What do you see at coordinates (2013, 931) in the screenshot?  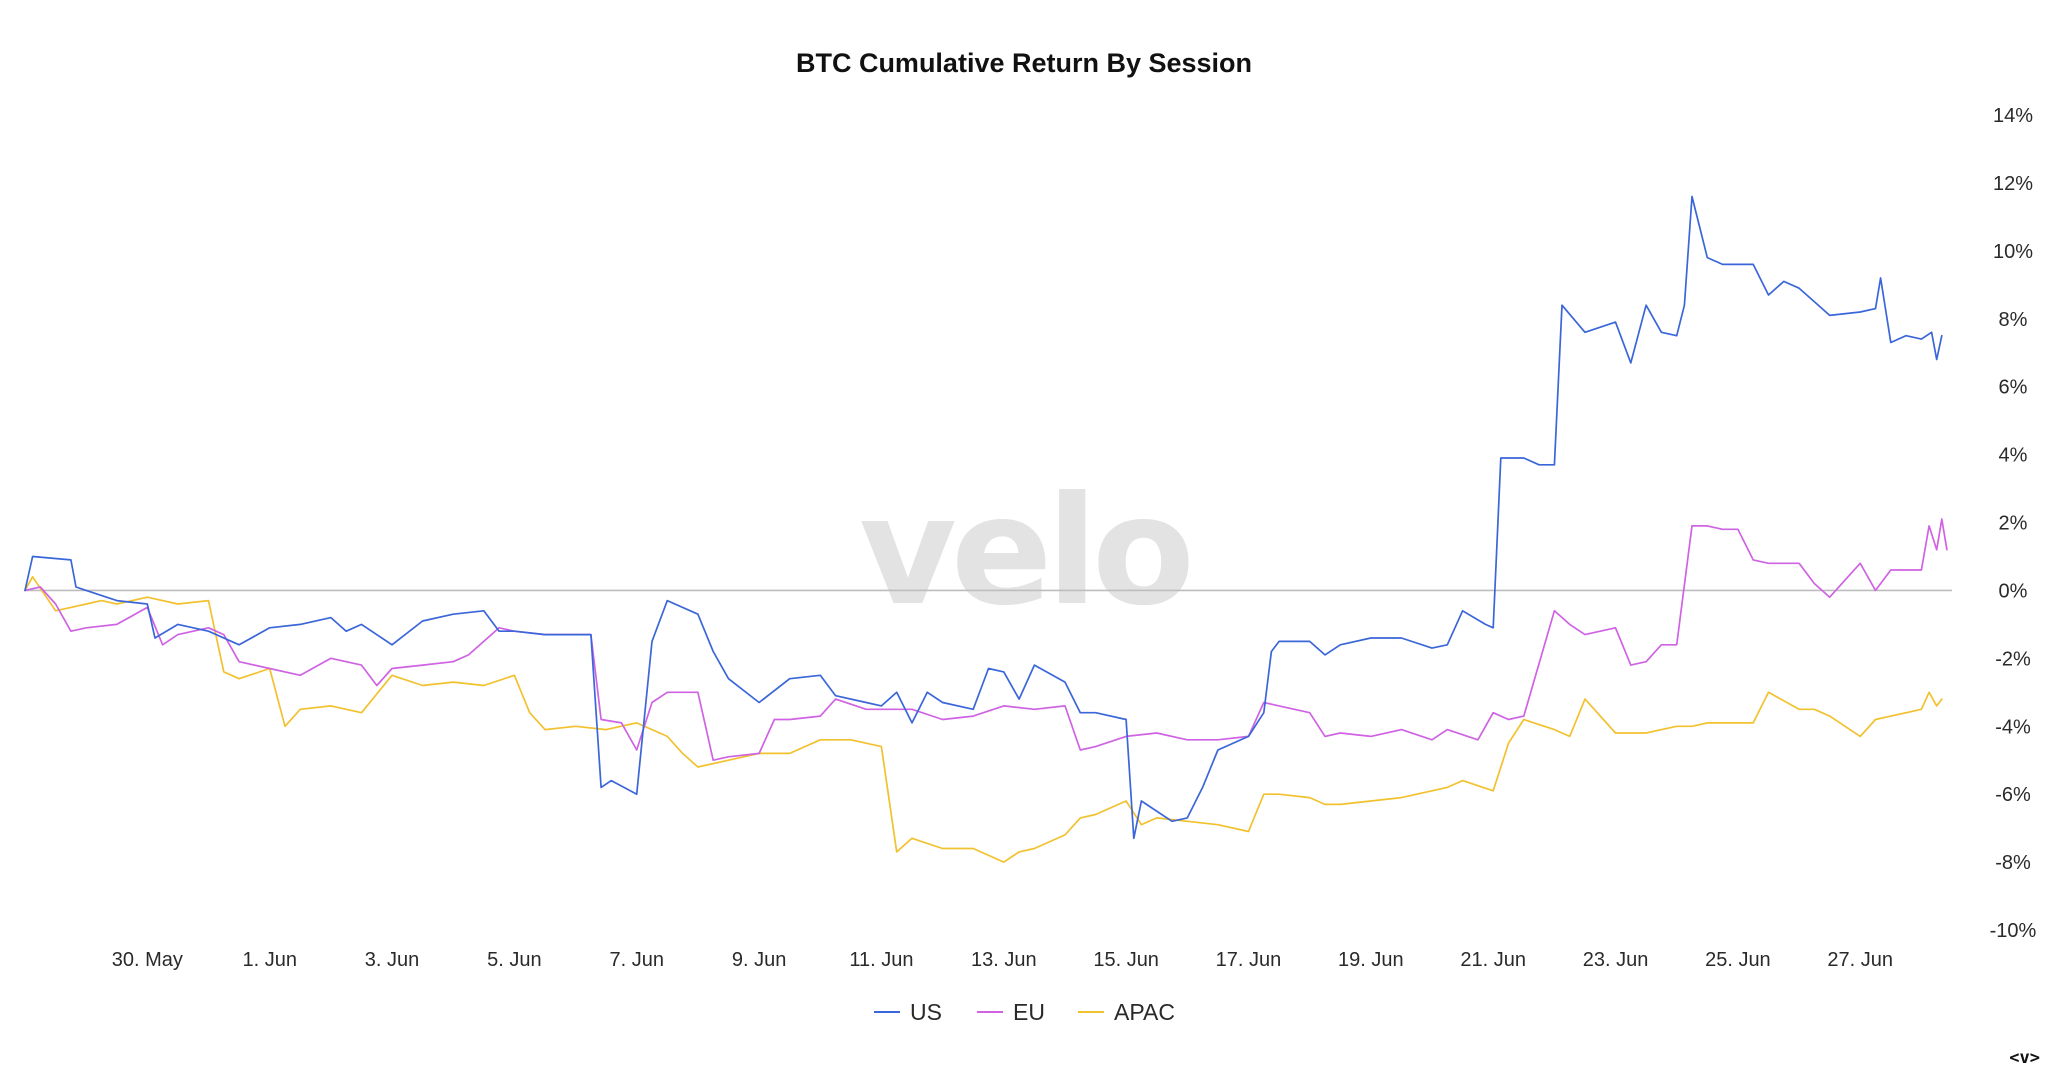 I see `y-tick-label: -10%` at bounding box center [2013, 931].